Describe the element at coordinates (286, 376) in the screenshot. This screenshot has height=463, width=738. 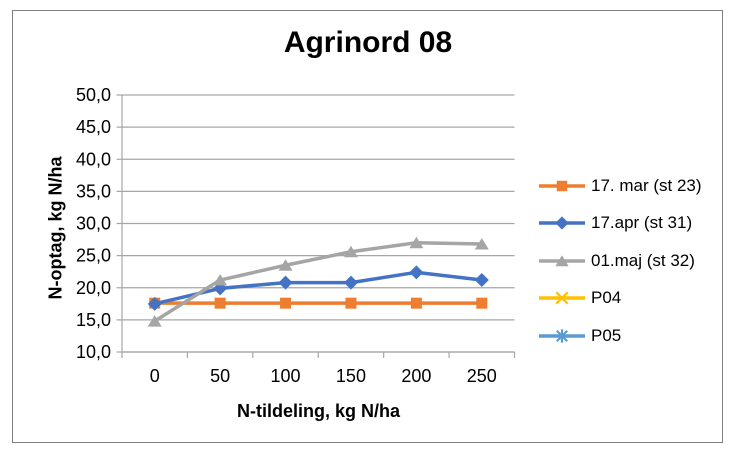
I see `x-tick-label: 100` at that location.